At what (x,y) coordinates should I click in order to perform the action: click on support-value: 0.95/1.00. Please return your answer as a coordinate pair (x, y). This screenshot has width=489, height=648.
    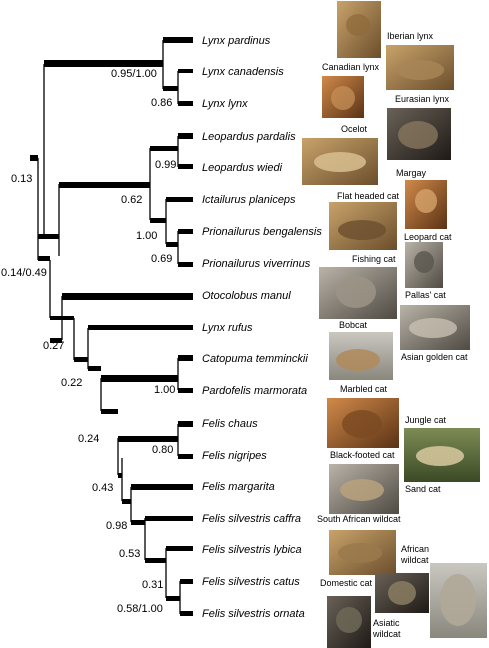
    Looking at the image, I should click on (134, 74).